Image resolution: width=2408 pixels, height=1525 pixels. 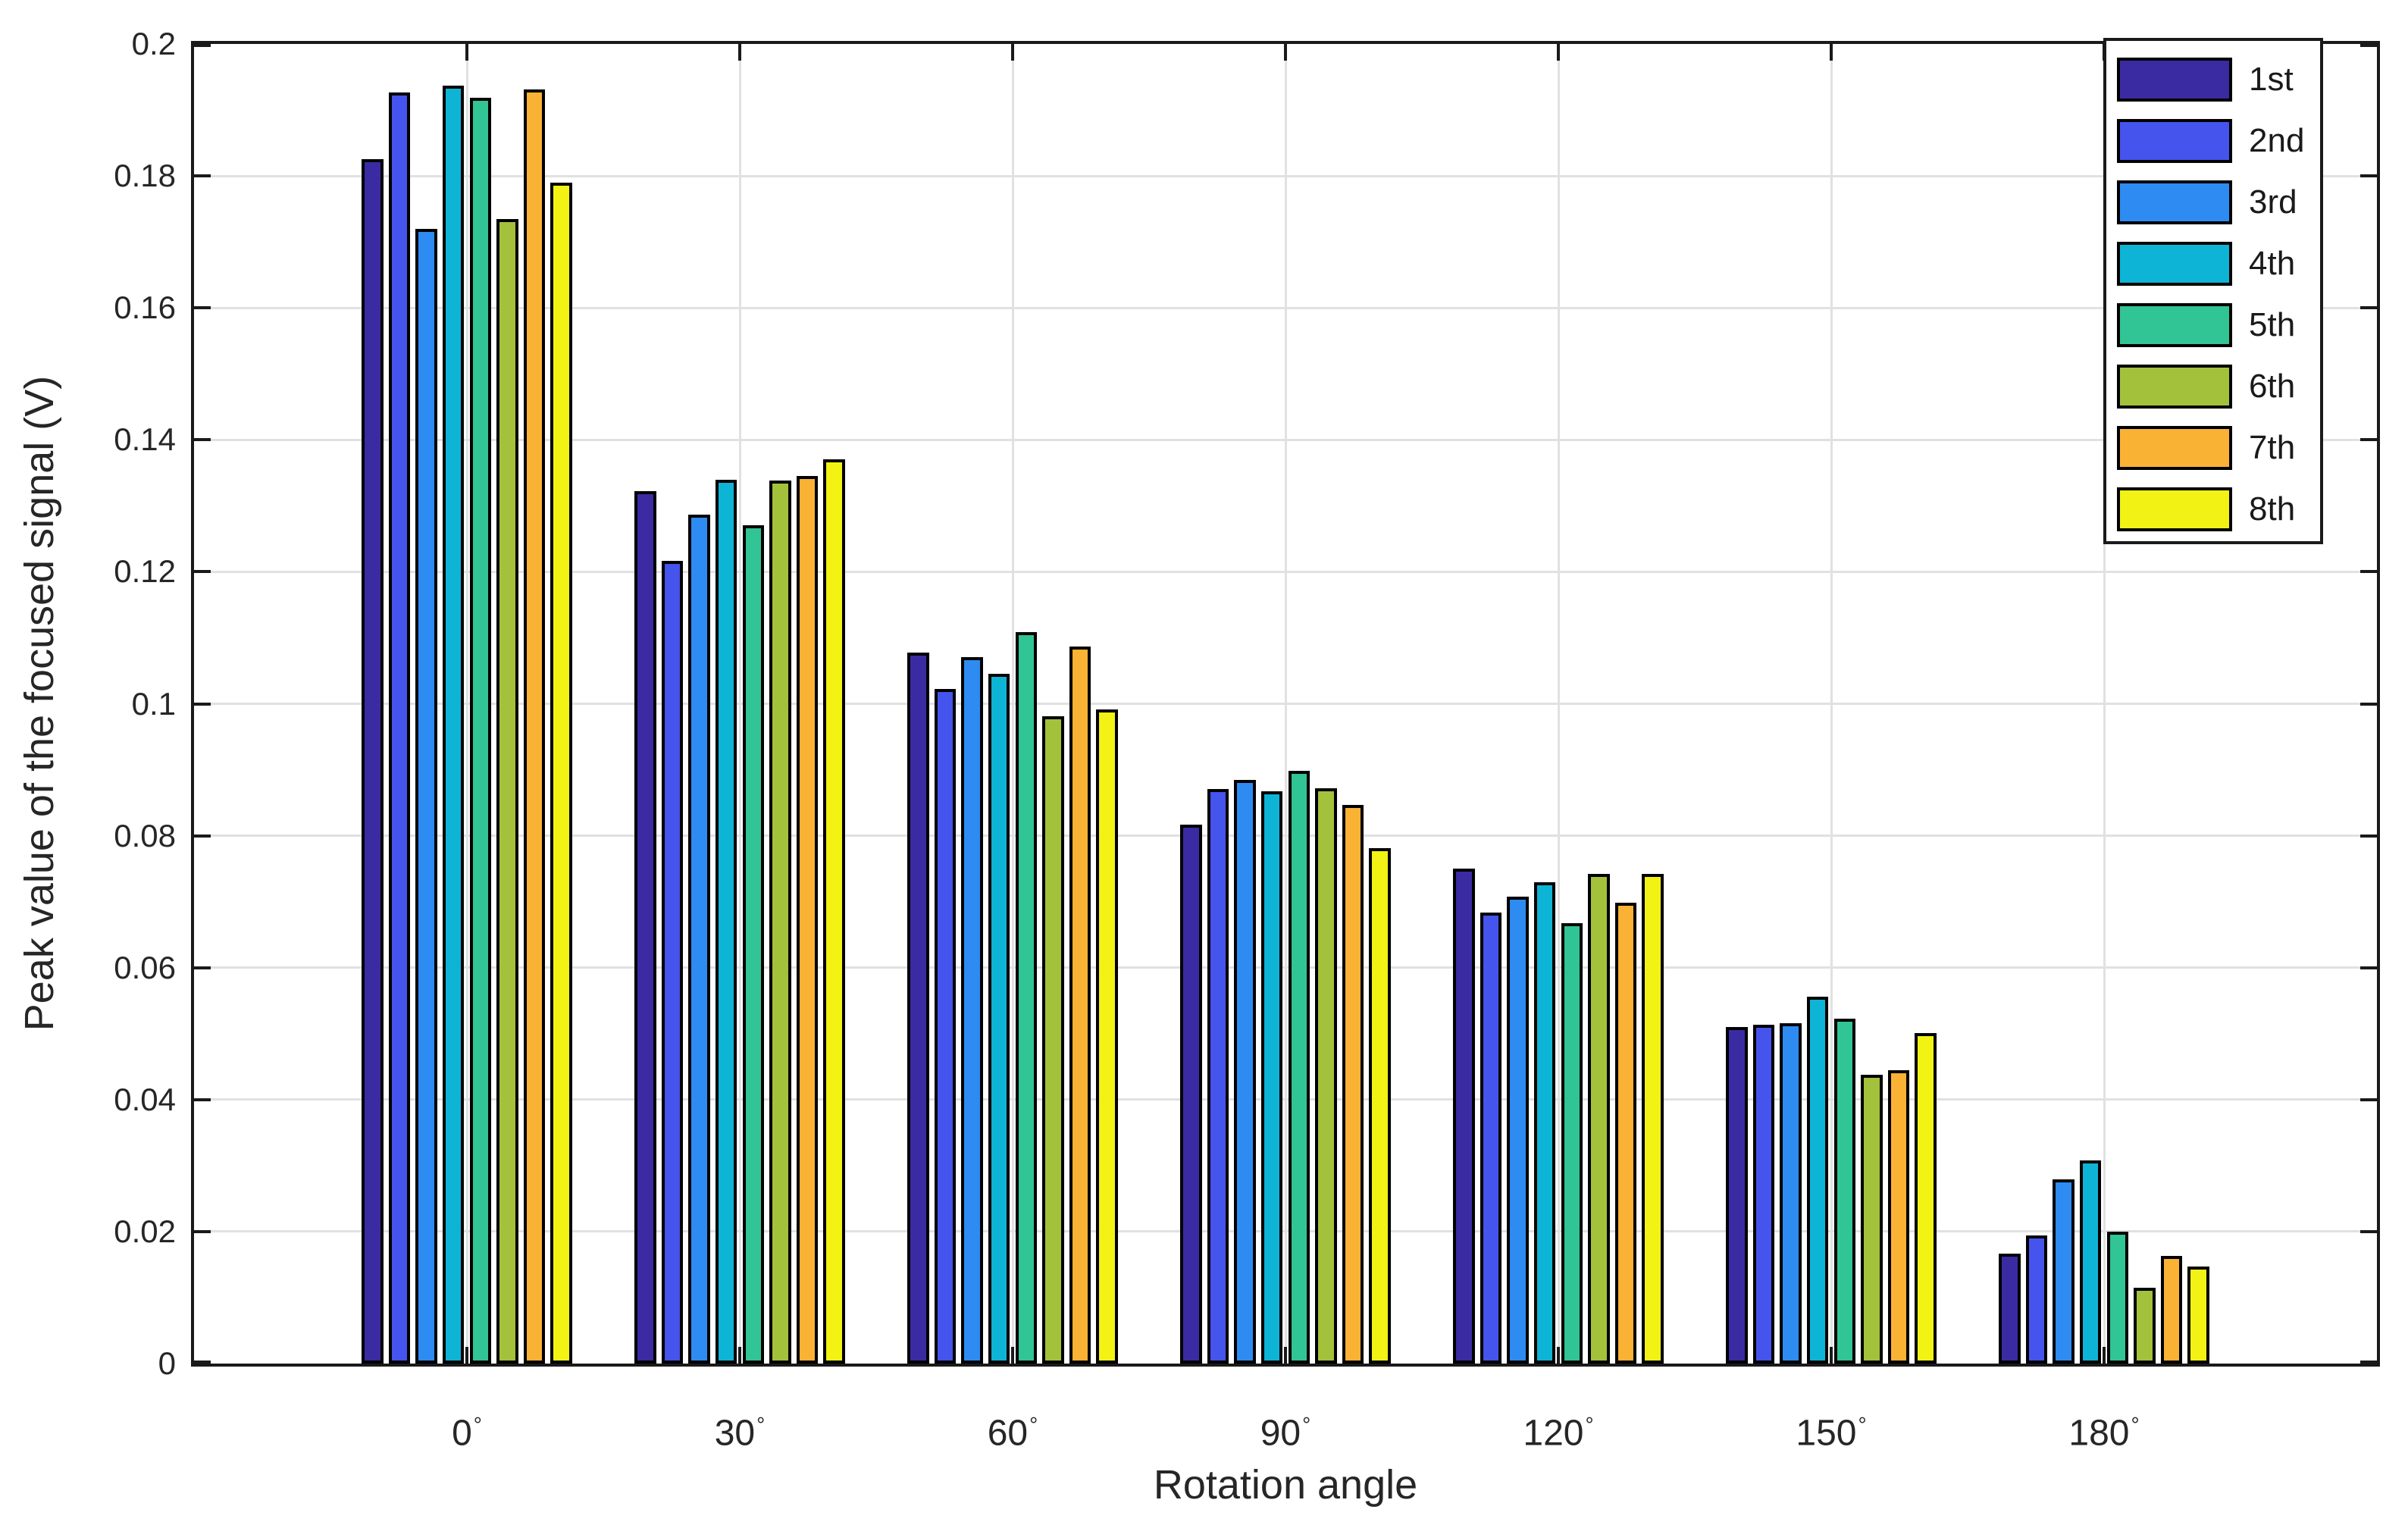 What do you see at coordinates (153, 43) in the screenshot?
I see `y-tick-label: 0.2` at bounding box center [153, 43].